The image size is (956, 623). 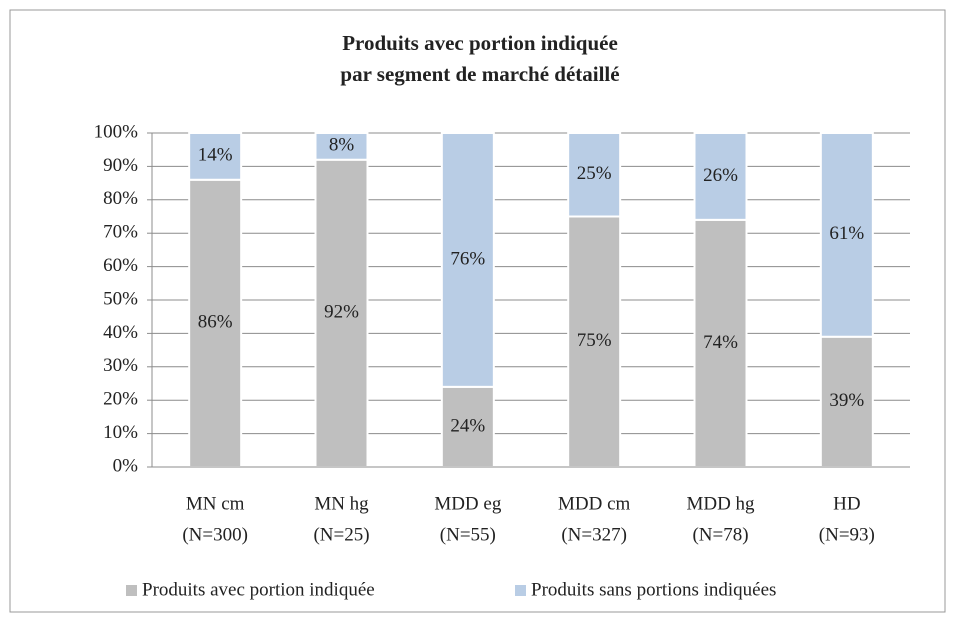 I want to click on x-tick-label: MDD cm, so click(x=594, y=503).